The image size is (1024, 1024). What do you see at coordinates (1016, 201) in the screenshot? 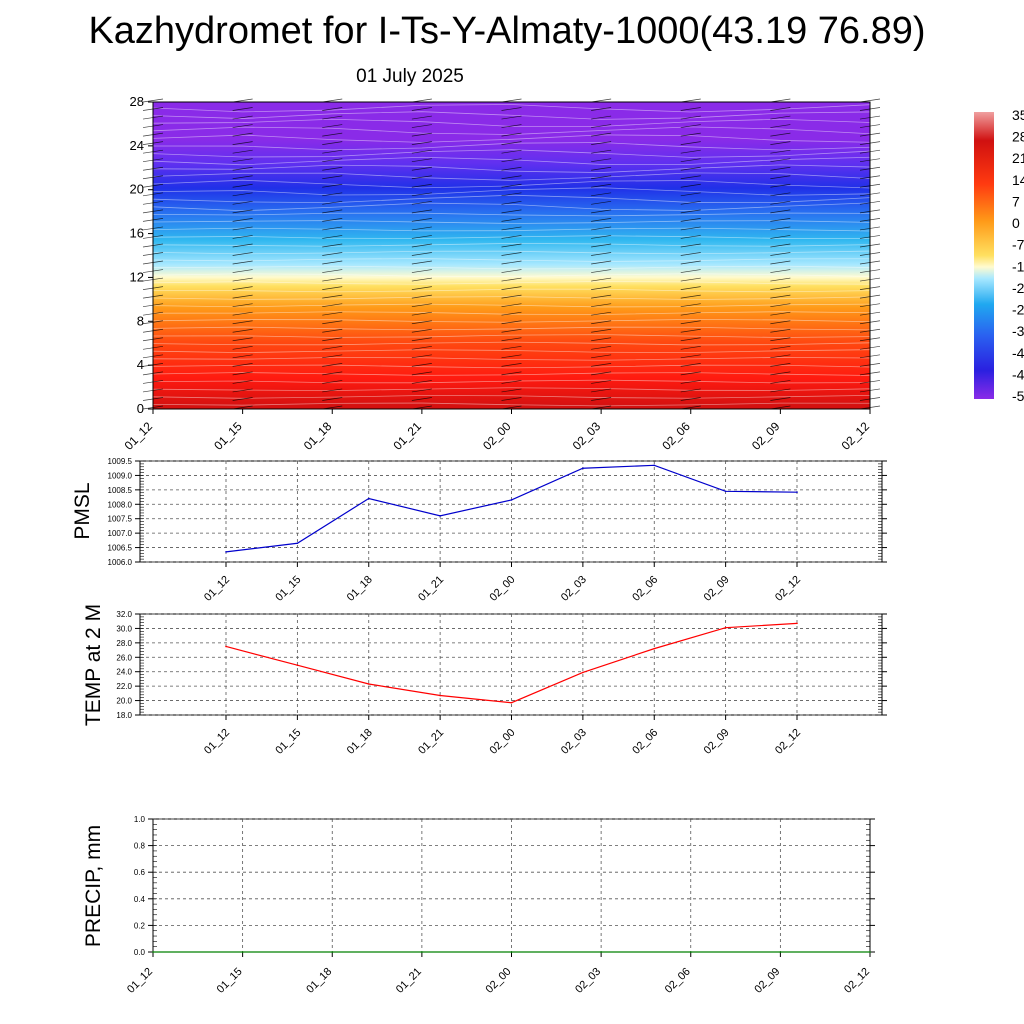
I see `colorbar-label: 7` at bounding box center [1016, 201].